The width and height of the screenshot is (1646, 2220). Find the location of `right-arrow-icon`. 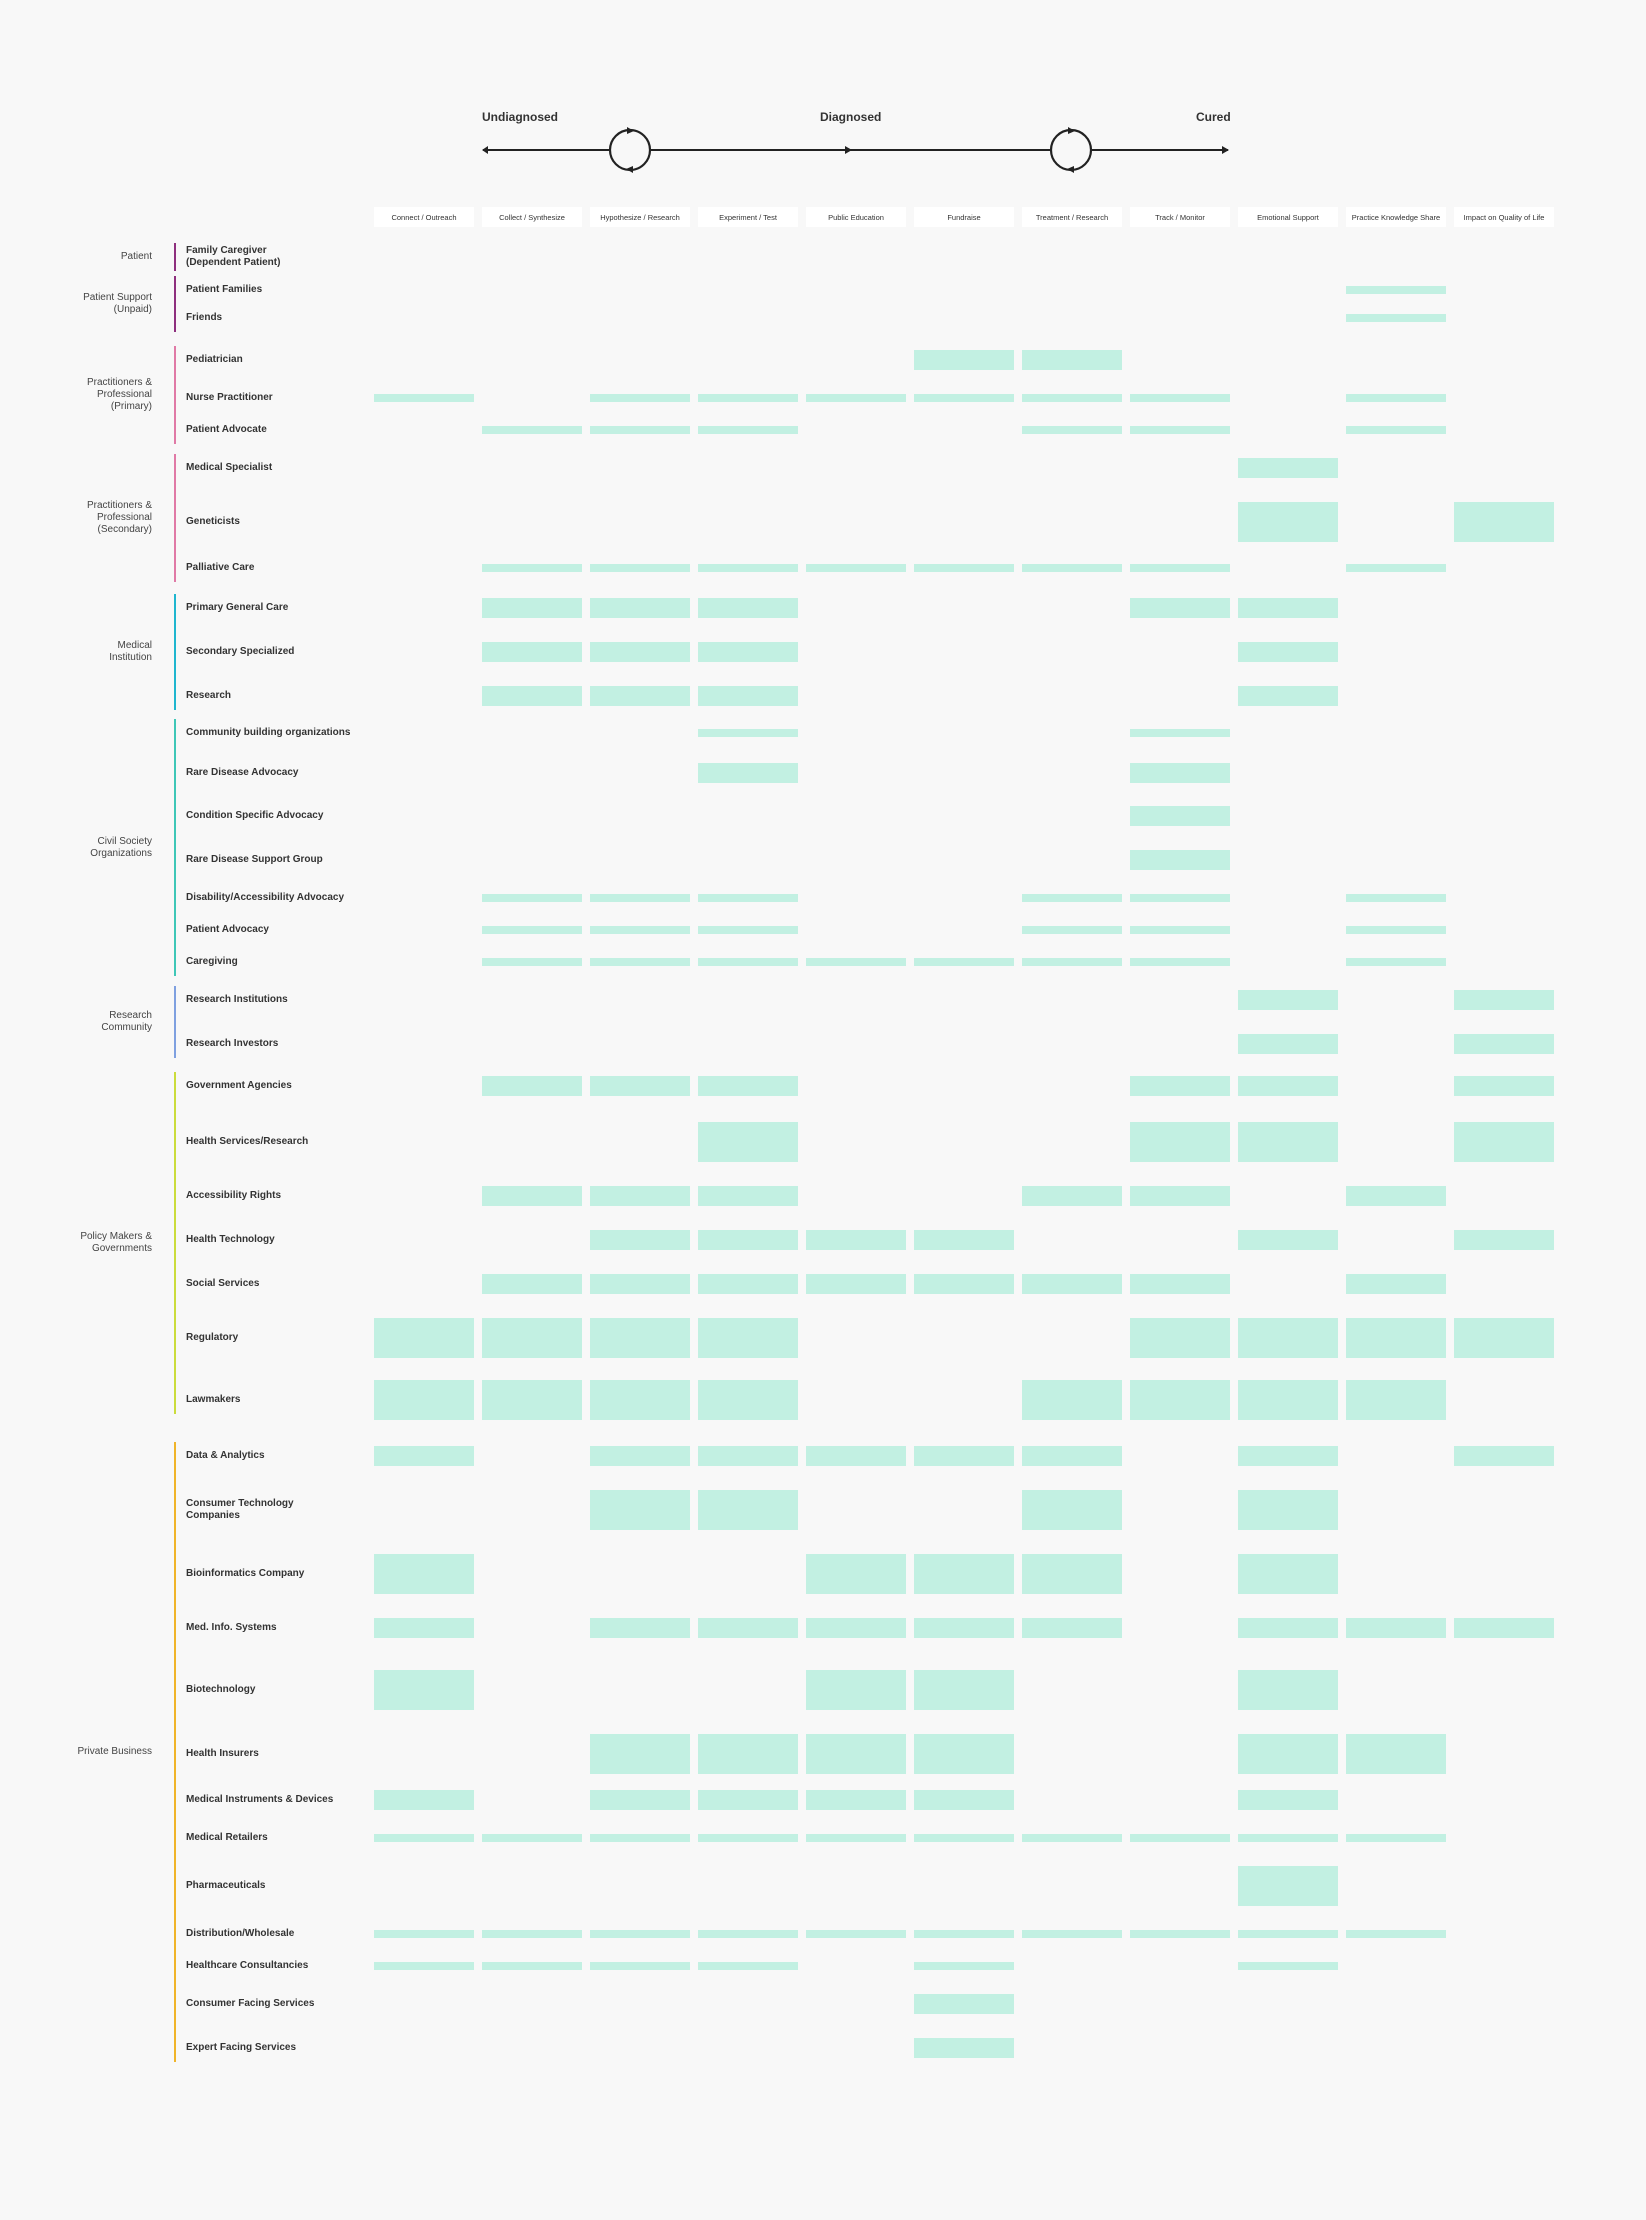

right-arrow-icon is located at coordinates (1225, 150).